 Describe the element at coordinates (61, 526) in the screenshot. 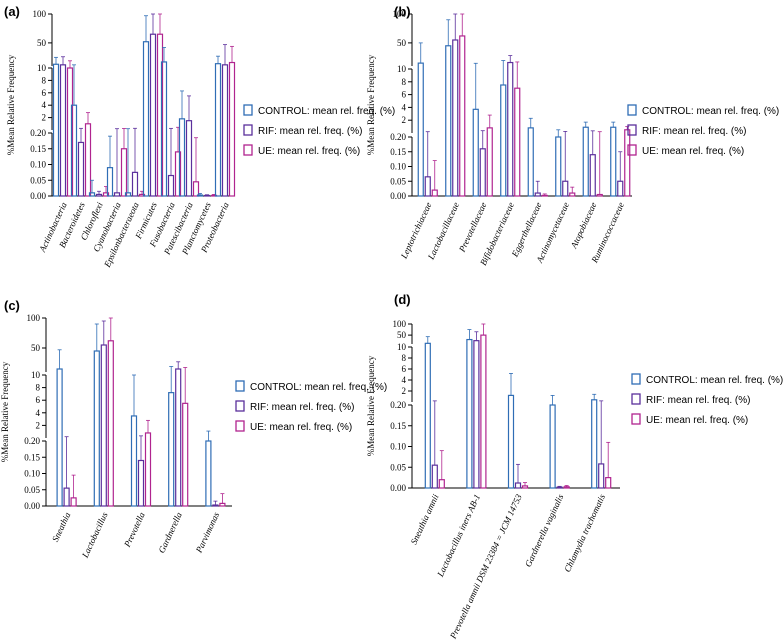

I see `category-label: Sneathia` at that location.